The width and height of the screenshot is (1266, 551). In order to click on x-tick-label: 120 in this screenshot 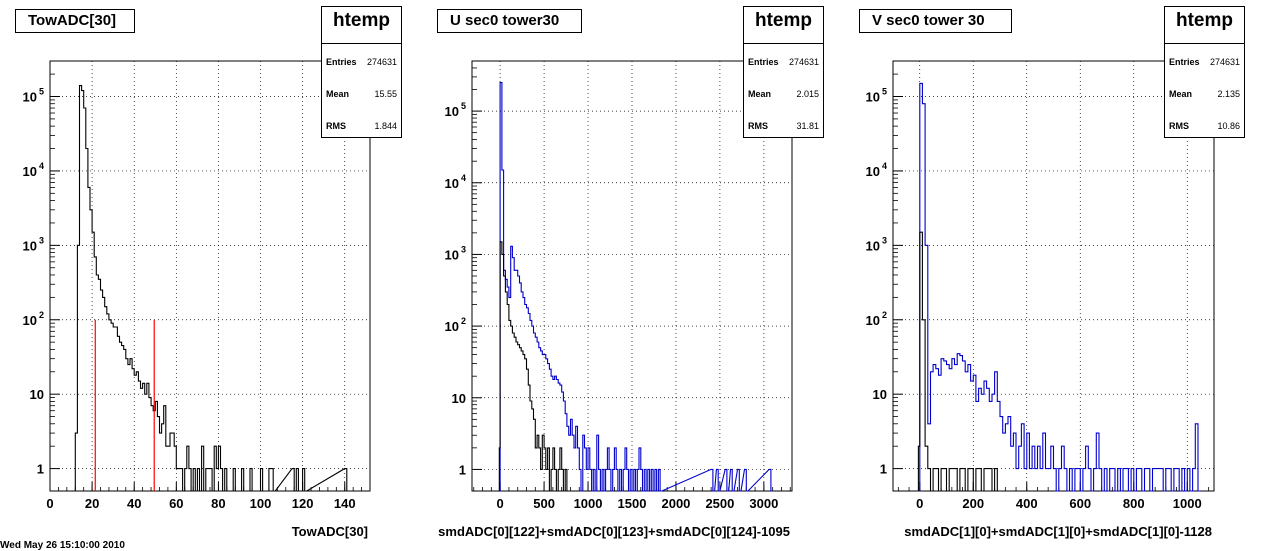, I will do `click(303, 503)`.